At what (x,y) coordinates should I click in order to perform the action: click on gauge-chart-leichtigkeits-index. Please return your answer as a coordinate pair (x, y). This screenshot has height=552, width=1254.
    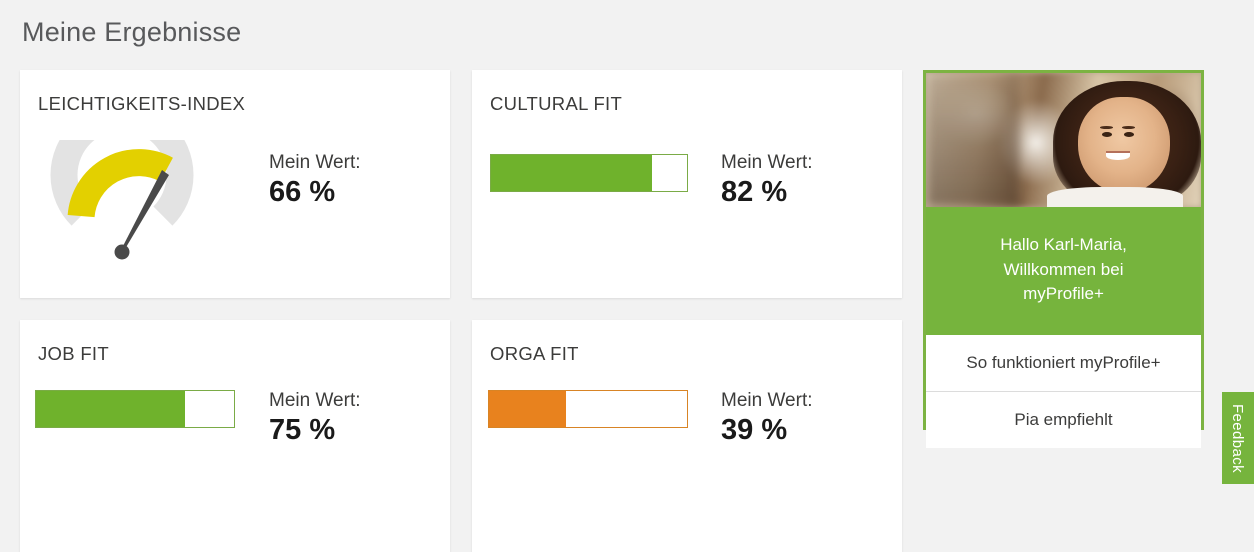
    Looking at the image, I should click on (126, 204).